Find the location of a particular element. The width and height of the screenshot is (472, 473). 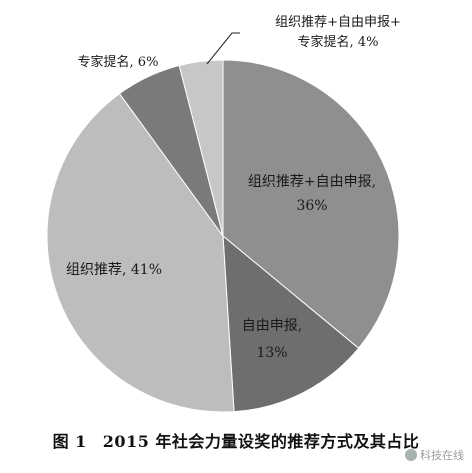

slice-label-1-line-1: 13% is located at coordinates (271, 353).